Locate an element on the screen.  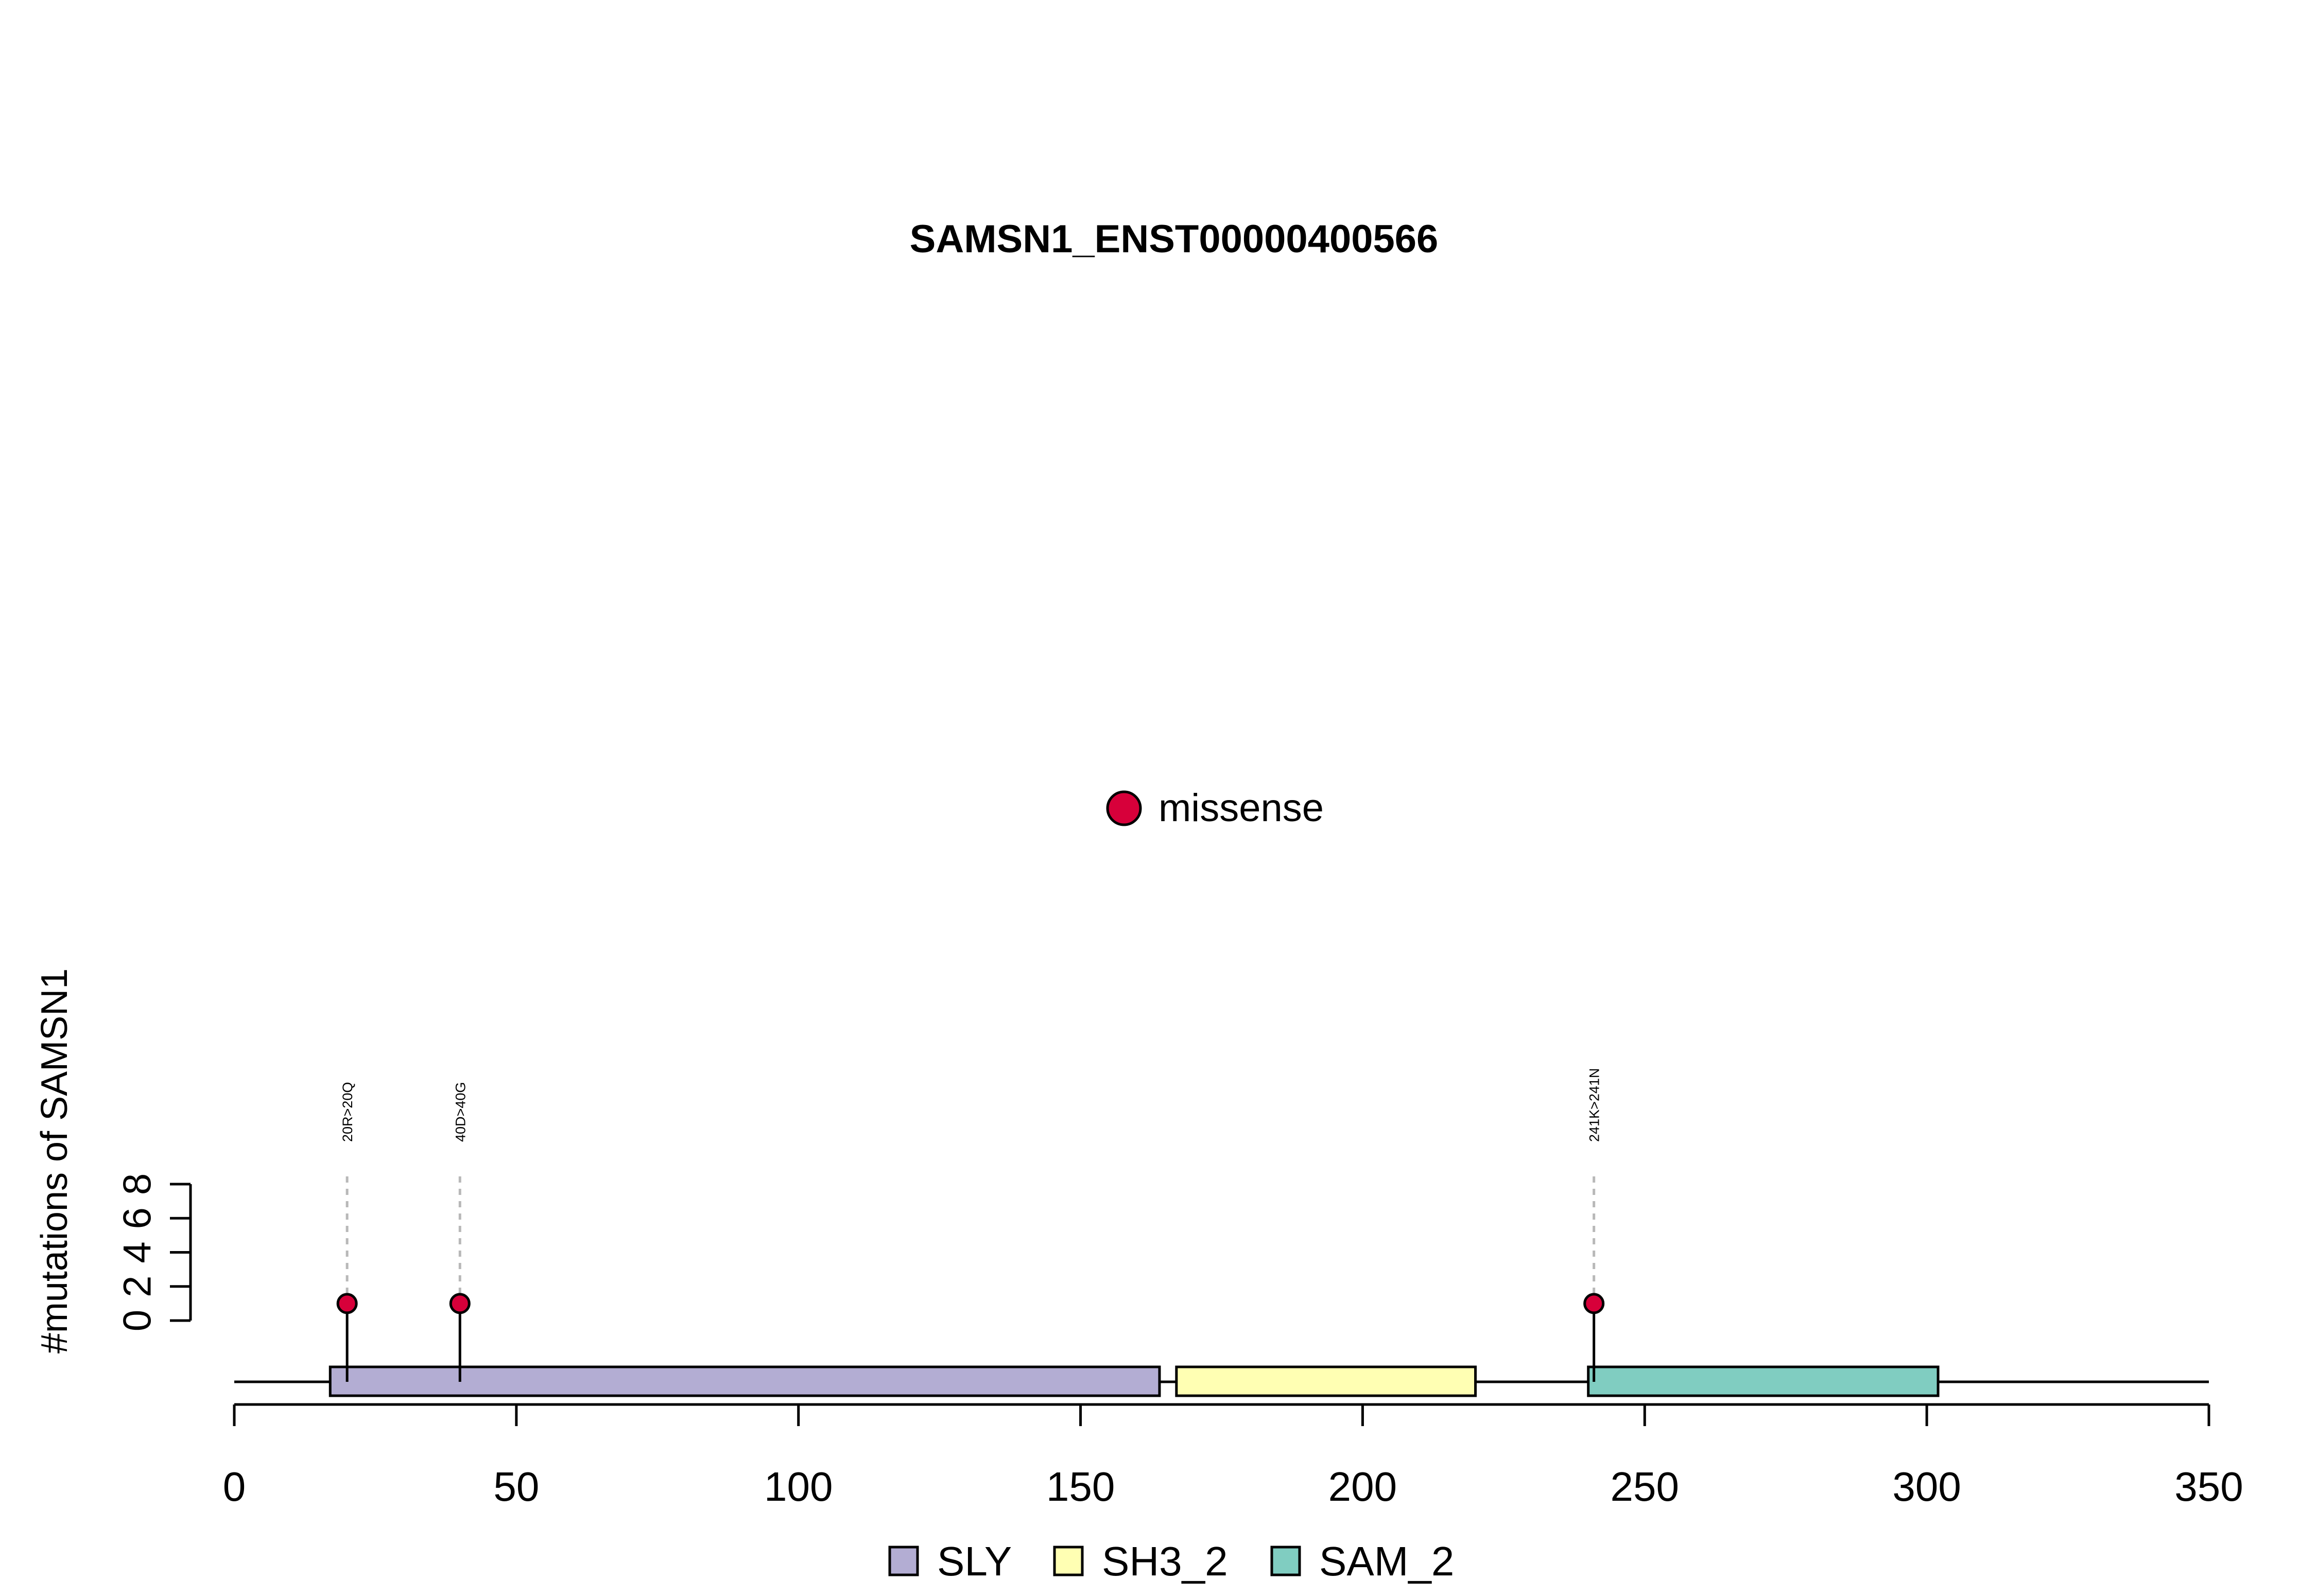
legend-sly-label: SLY is located at coordinates (974, 1561).